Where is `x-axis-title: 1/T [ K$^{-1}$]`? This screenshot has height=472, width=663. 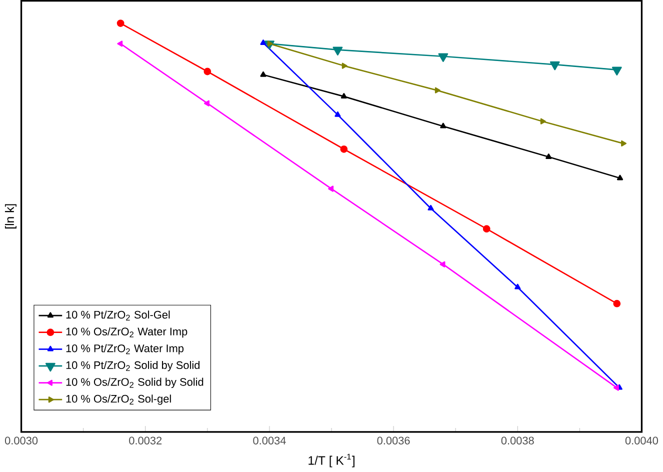
x-axis-title: 1/T [ K$^{-1}$] is located at coordinates (331, 461).